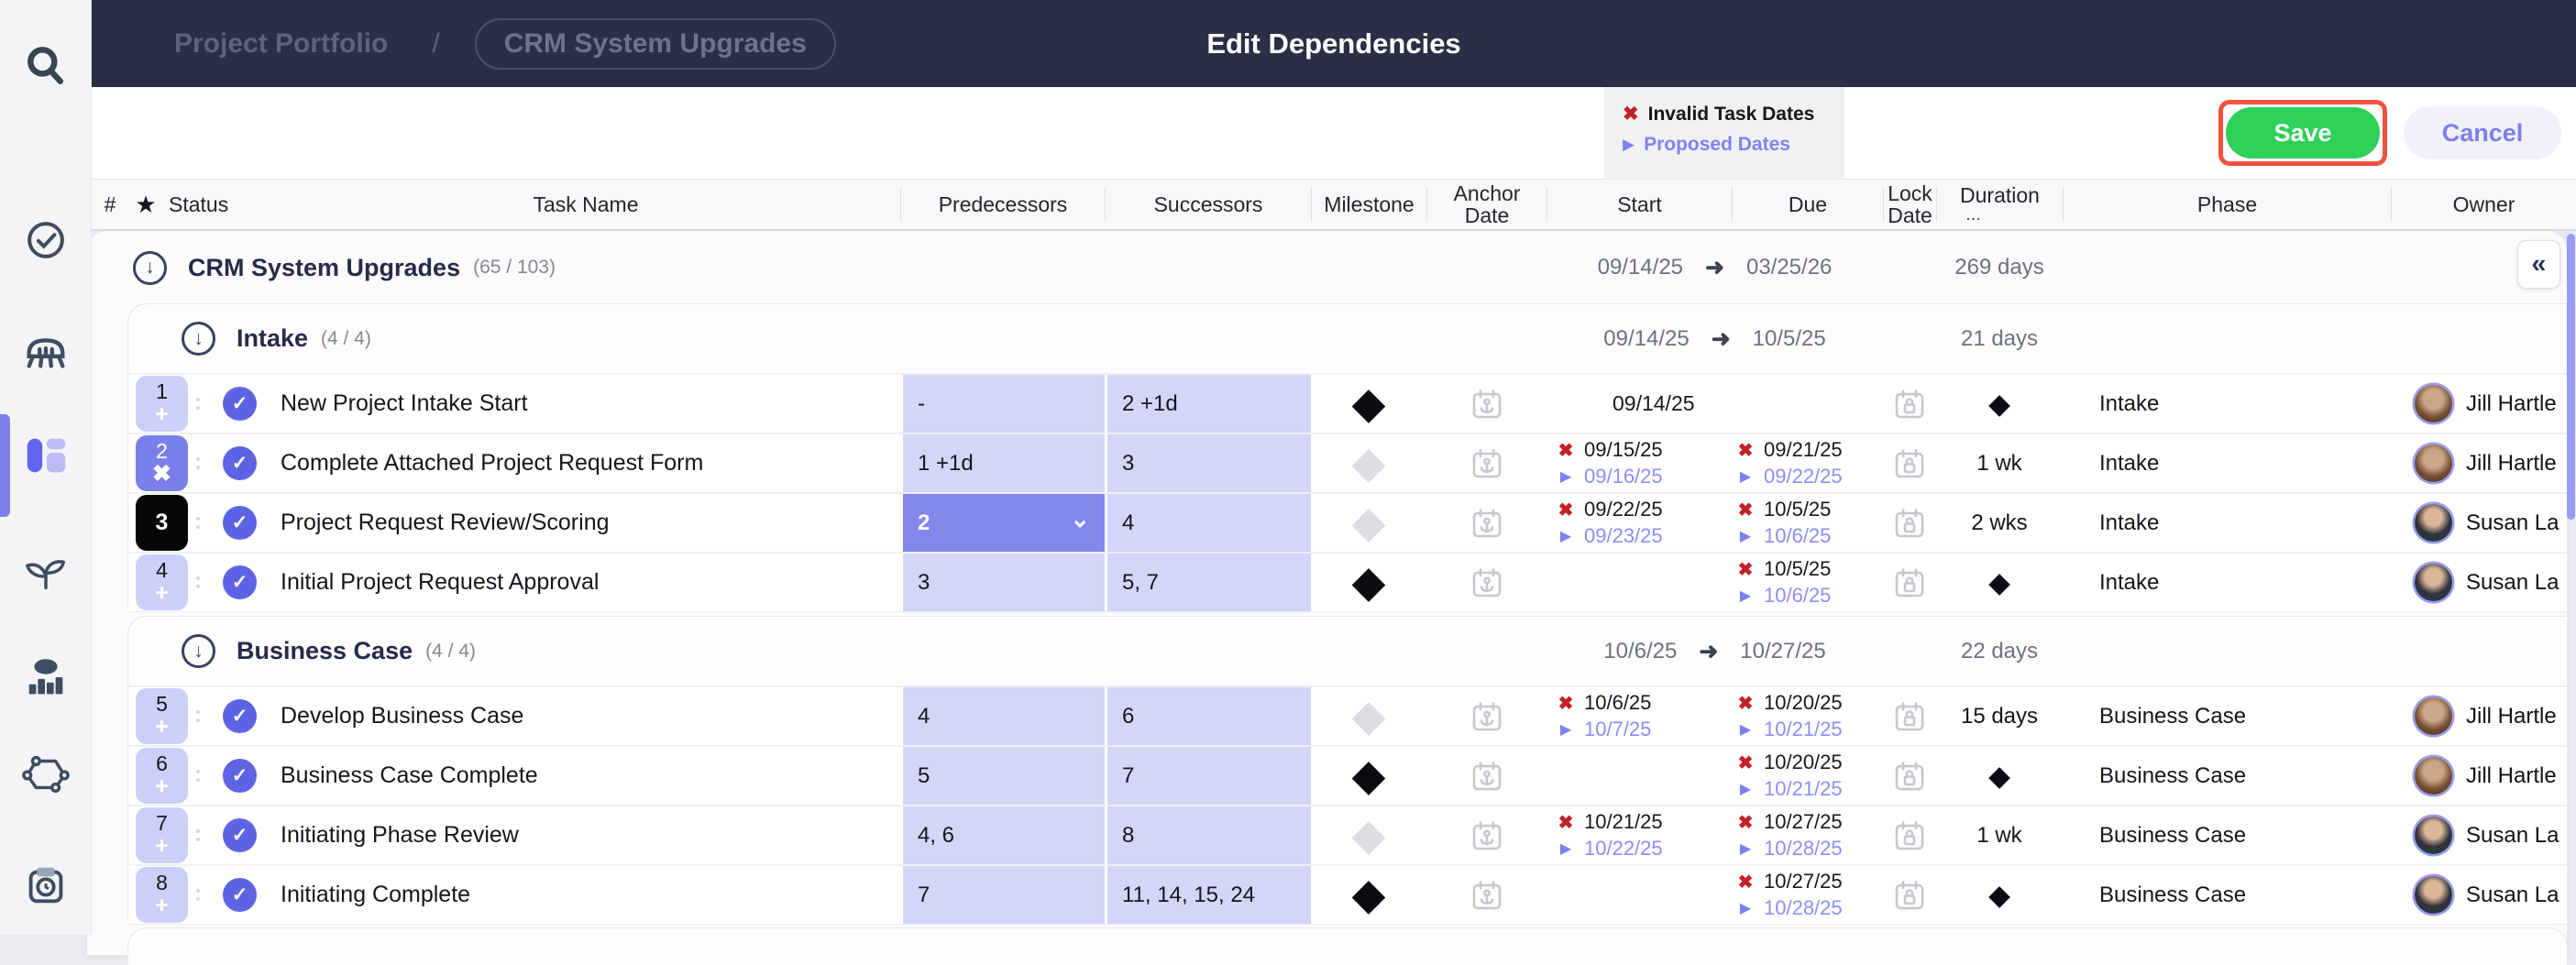 This screenshot has width=2576, height=965. Describe the element at coordinates (400, 835) in the screenshot. I see `task-name: Initiating Phase Review` at that location.